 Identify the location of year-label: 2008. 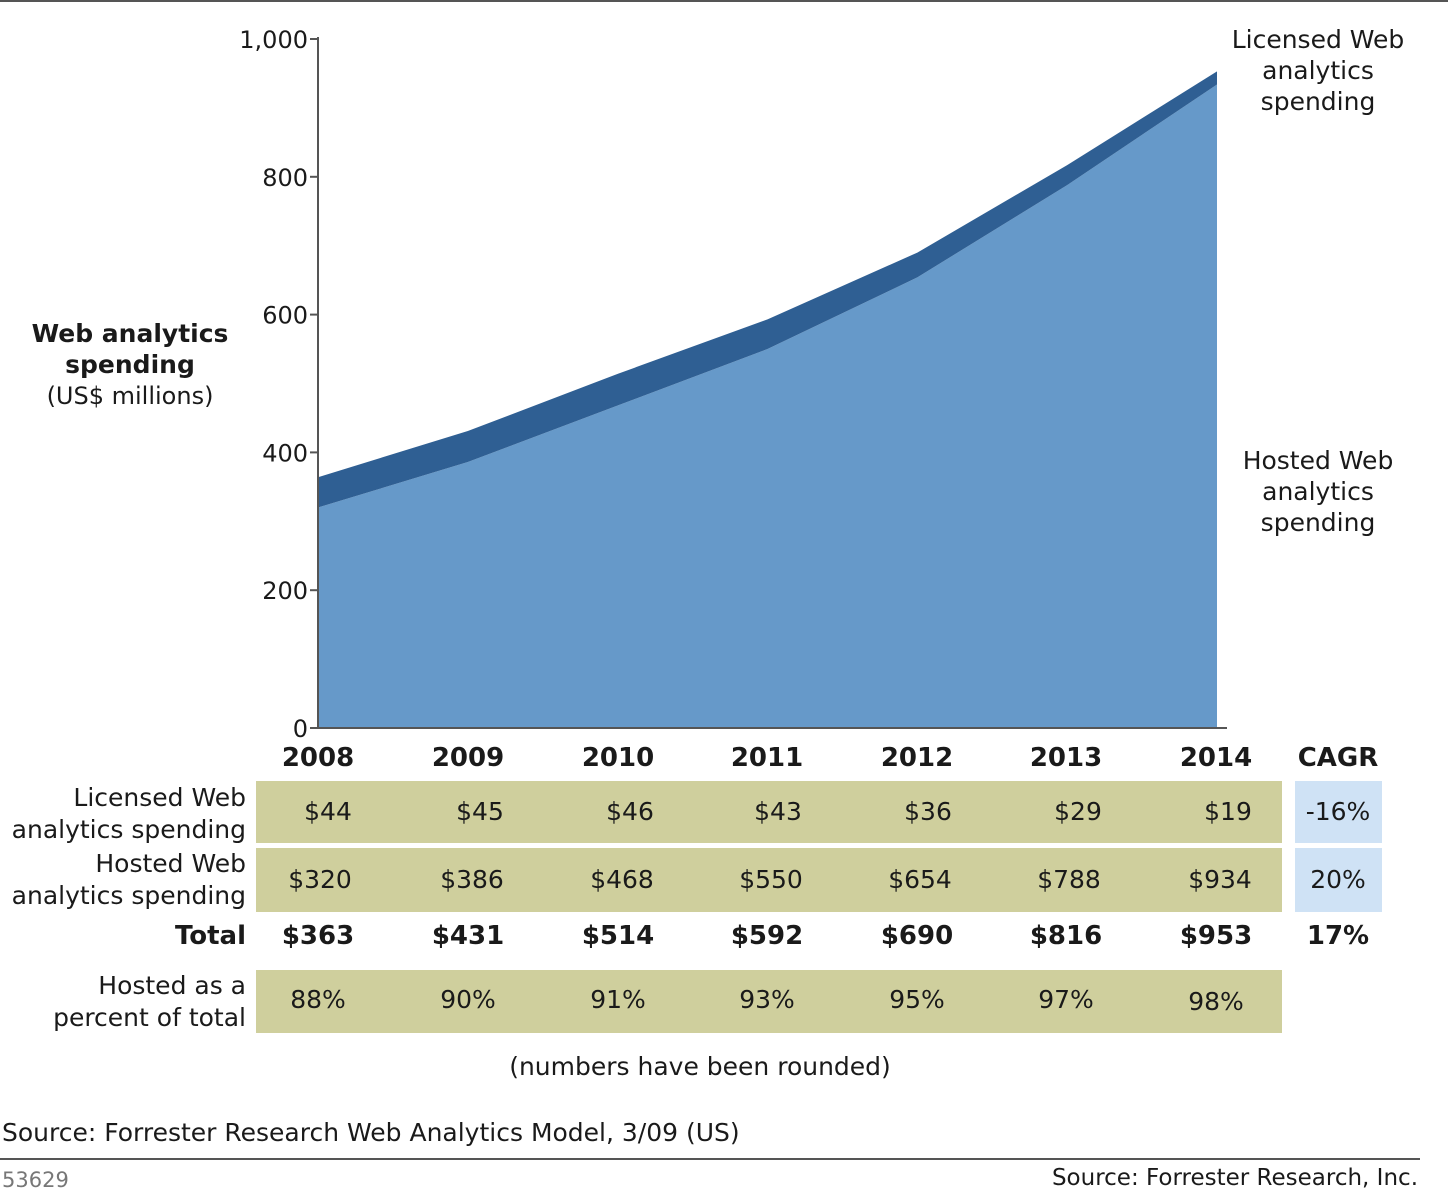
(318, 758).